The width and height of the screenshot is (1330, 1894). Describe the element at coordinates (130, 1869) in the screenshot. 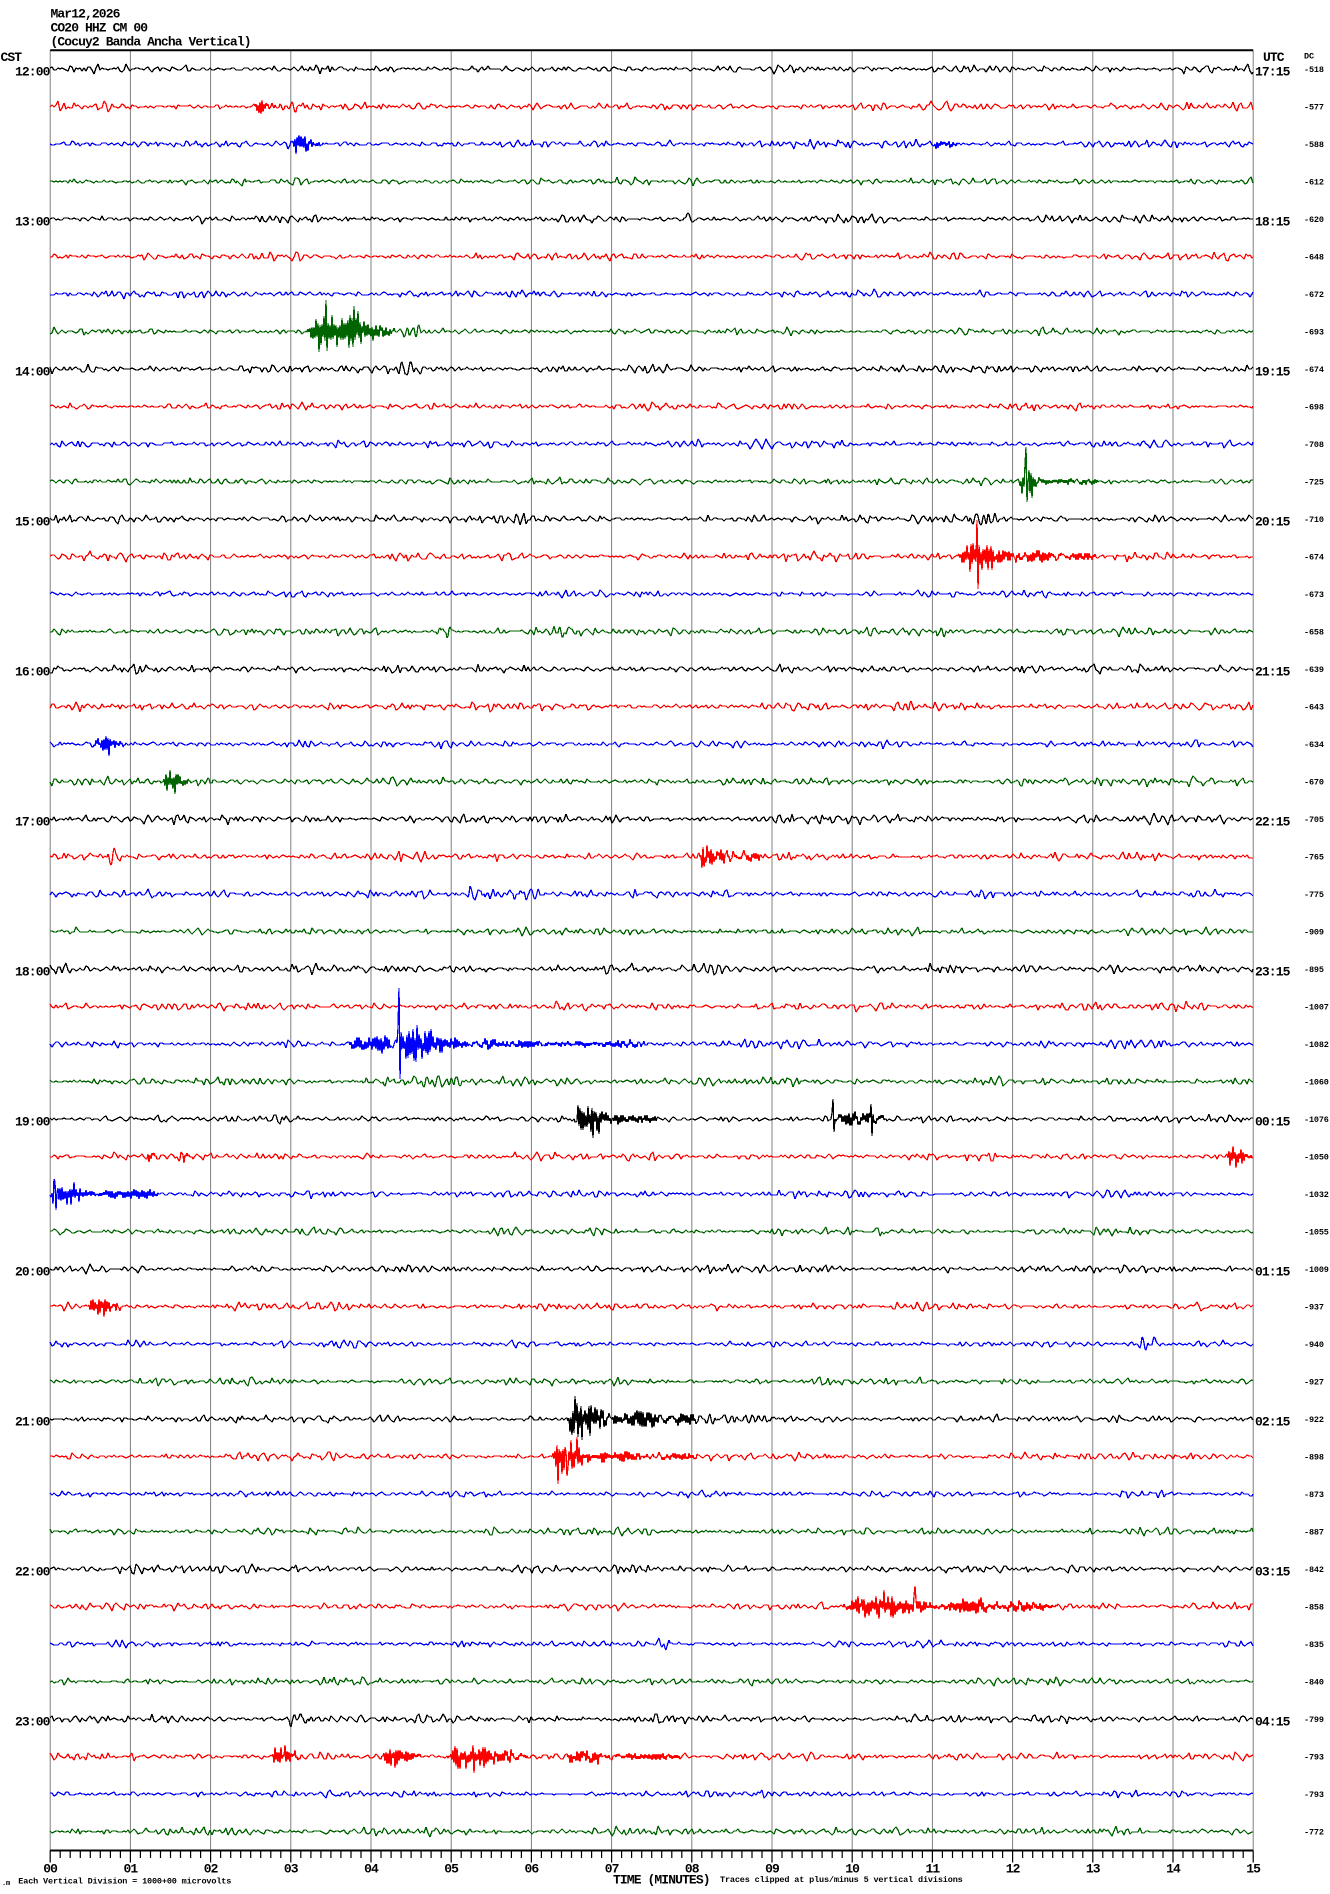

I see `svg-text: 01` at that location.